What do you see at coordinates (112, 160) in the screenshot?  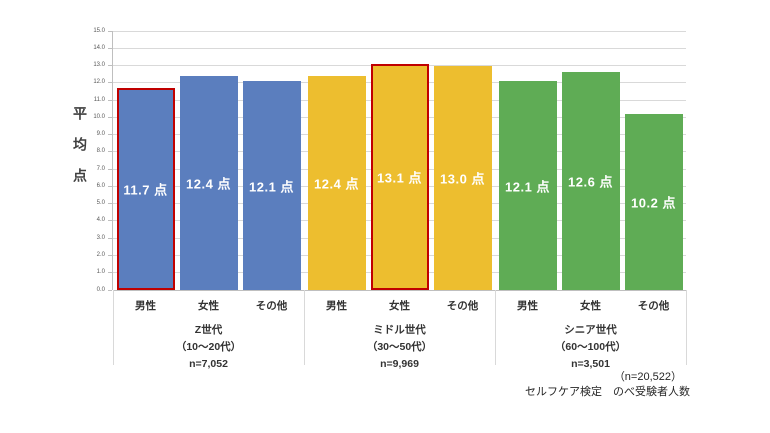 I see `y-axis-line` at bounding box center [112, 160].